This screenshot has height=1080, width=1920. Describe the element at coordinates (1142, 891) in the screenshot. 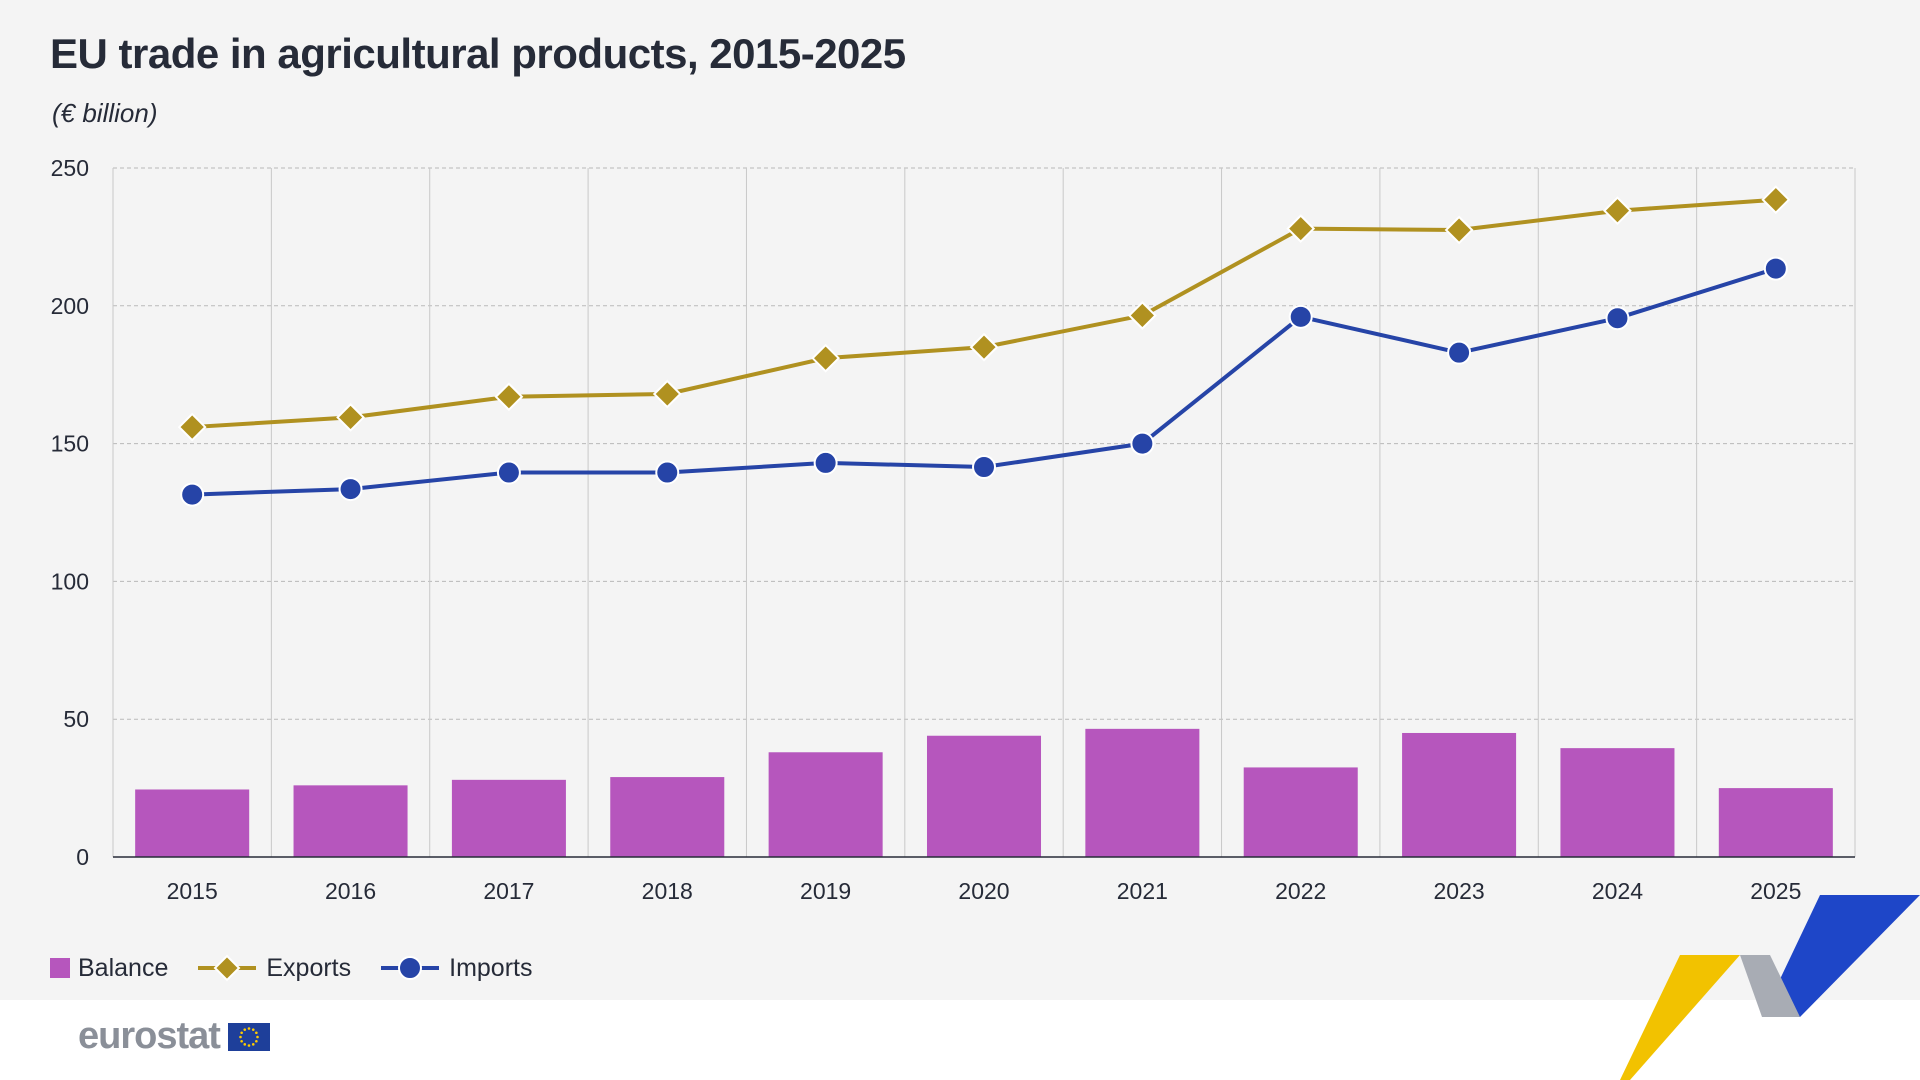

I see `x-tick-label: 2021` at that location.